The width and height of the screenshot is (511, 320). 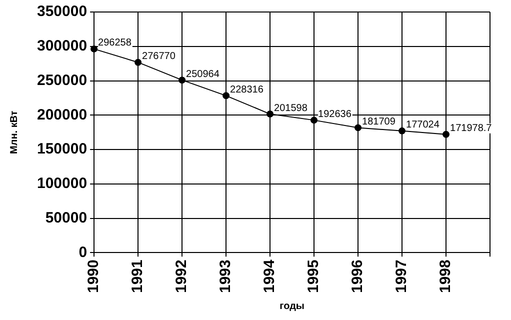 I want to click on data-label: 192636, so click(x=335, y=114).